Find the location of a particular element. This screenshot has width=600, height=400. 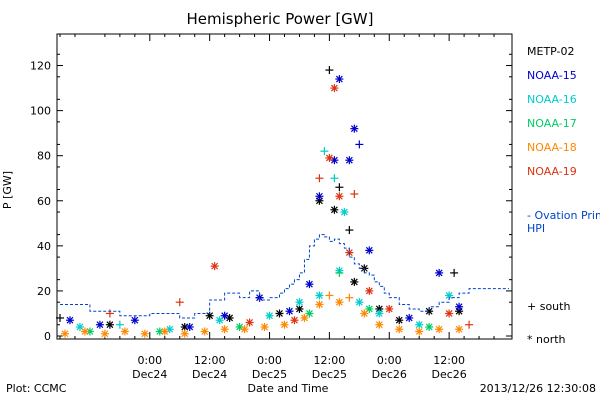

legend-north-symbol: * north is located at coordinates (546, 339).